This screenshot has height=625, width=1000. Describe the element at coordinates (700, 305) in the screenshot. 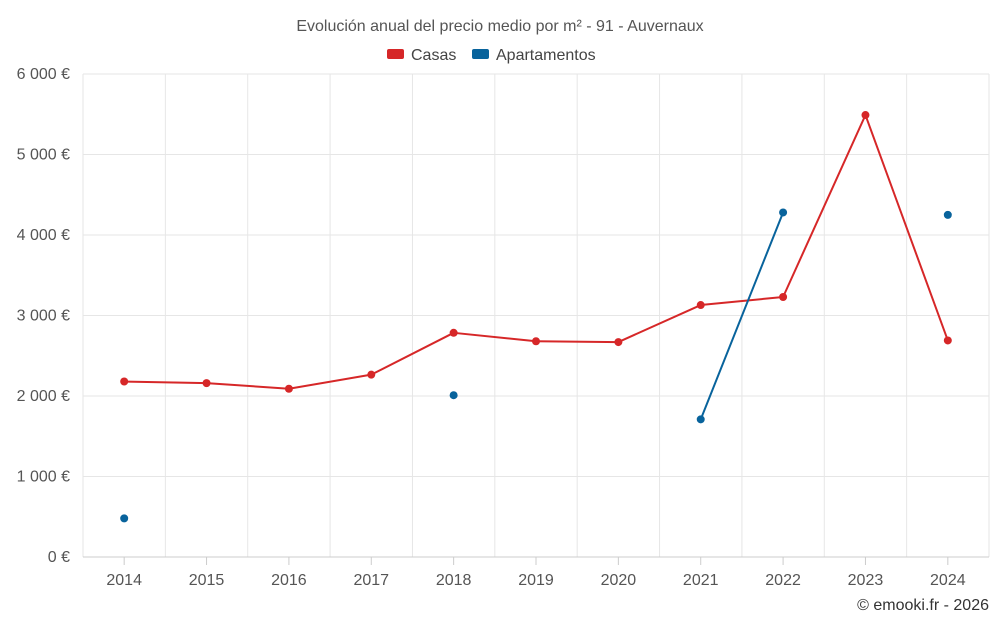

I see `data-point-casas-2021` at that location.